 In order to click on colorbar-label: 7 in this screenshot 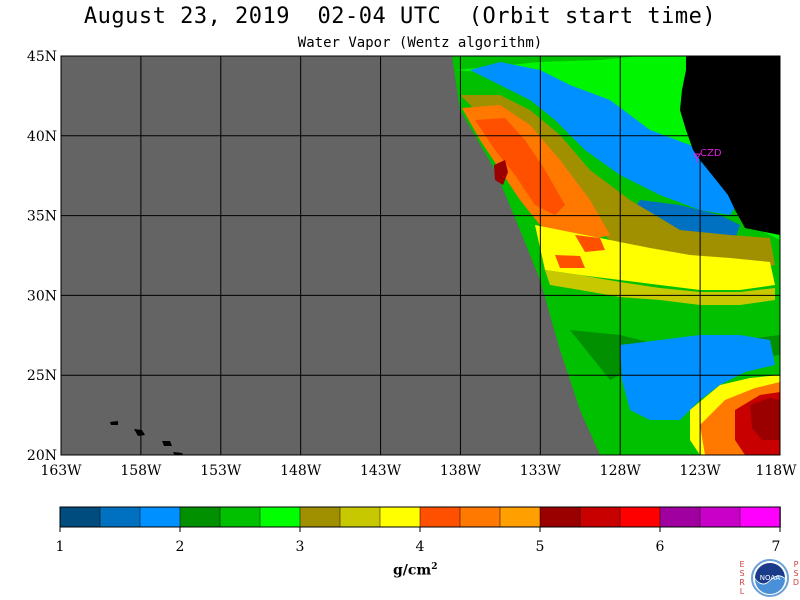, I will do `click(776, 547)`.